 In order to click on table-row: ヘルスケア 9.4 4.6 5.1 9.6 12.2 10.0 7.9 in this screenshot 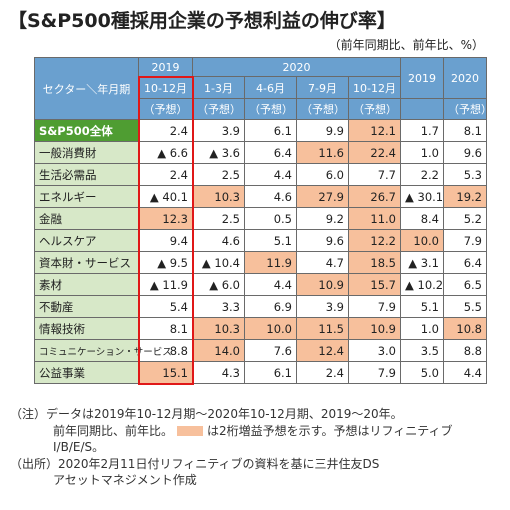, I will do `click(260, 240)`.